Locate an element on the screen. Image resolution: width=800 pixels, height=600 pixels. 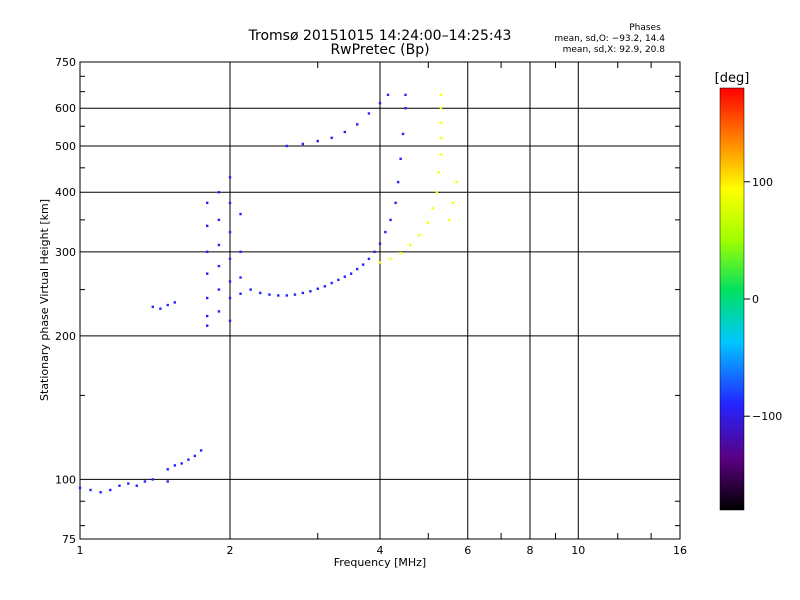
phases-x-line: mean, sd,X: 92.9, 20.8 is located at coordinates (614, 50).